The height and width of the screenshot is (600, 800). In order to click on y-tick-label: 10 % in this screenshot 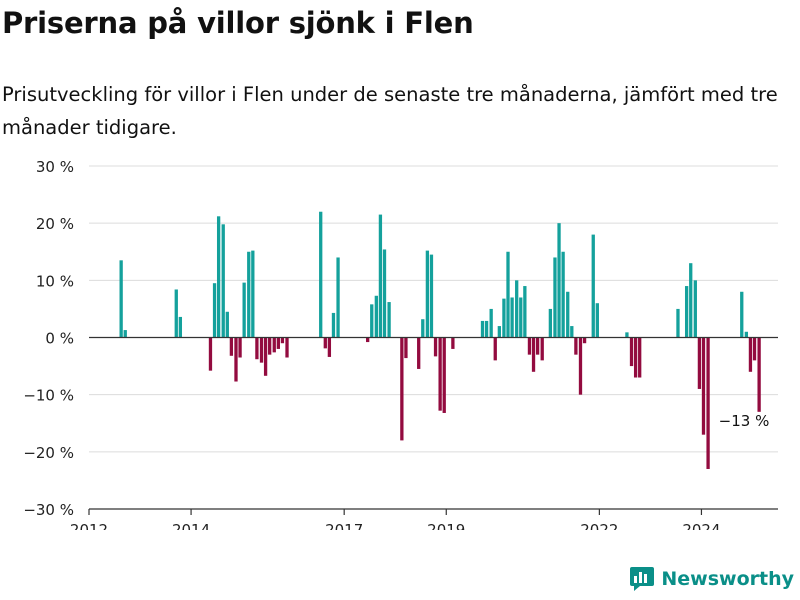, I will do `click(55, 281)`.